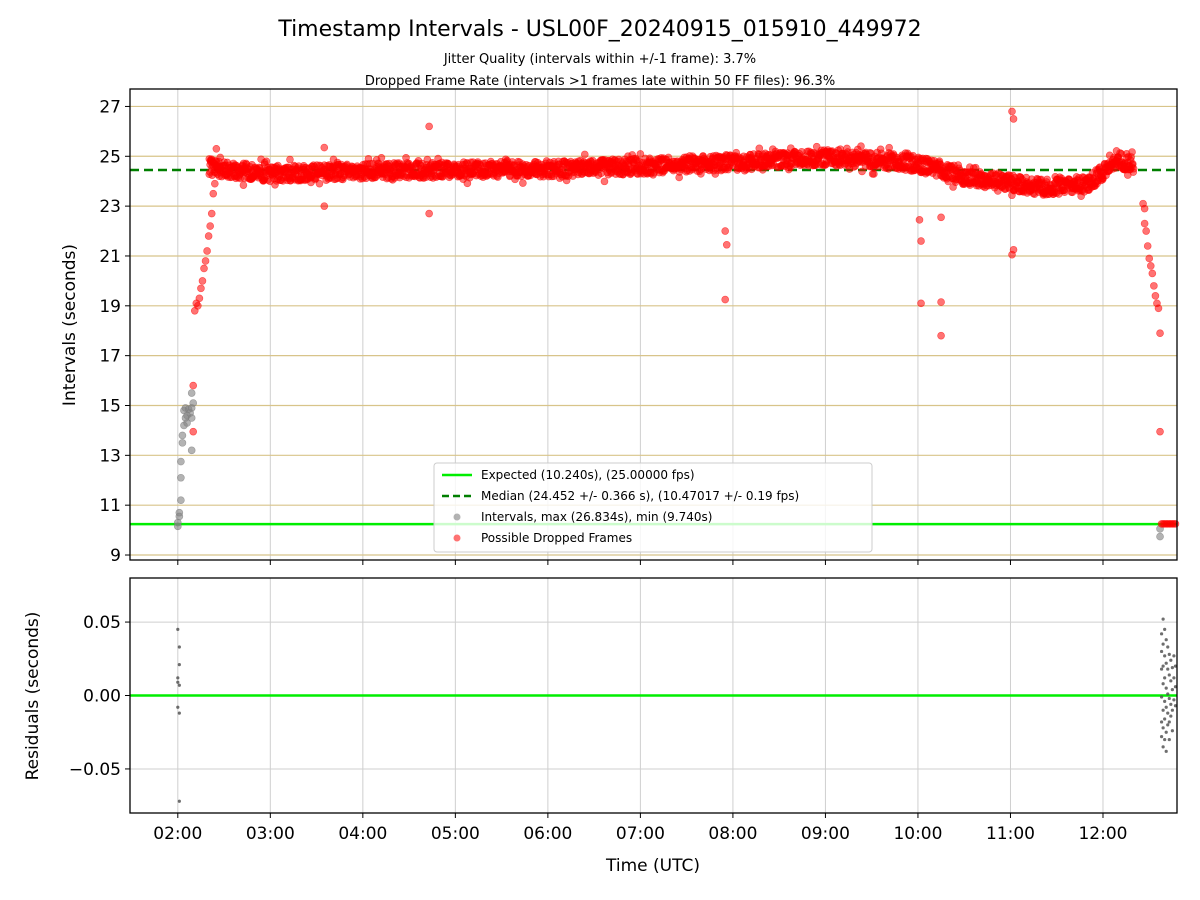 The width and height of the screenshot is (1200, 900). What do you see at coordinates (110, 307) in the screenshot?
I see `intervals-ytick-label: 19` at bounding box center [110, 307].